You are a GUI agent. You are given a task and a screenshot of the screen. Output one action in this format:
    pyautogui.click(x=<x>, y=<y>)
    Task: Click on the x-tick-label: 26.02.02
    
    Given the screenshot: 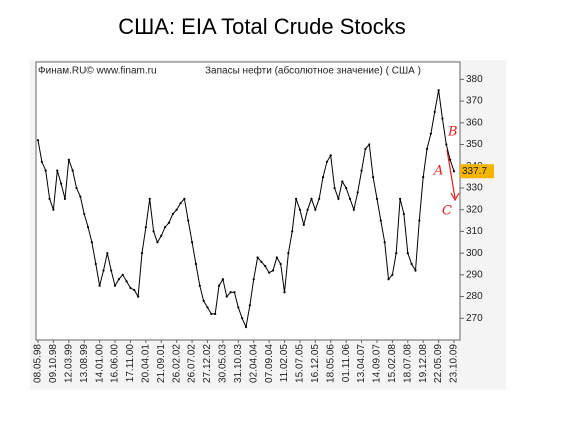 What is the action you would take?
    pyautogui.click(x=176, y=363)
    